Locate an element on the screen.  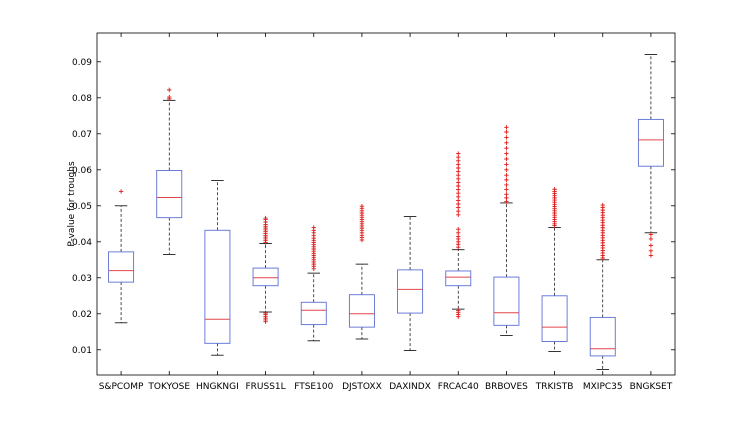
box-daxindx is located at coordinates (410, 283).